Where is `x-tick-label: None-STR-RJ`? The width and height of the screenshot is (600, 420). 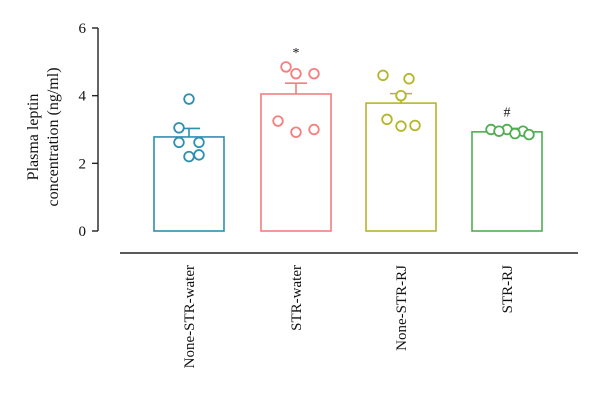 x-tick-label: None-STR-RJ is located at coordinates (402, 308).